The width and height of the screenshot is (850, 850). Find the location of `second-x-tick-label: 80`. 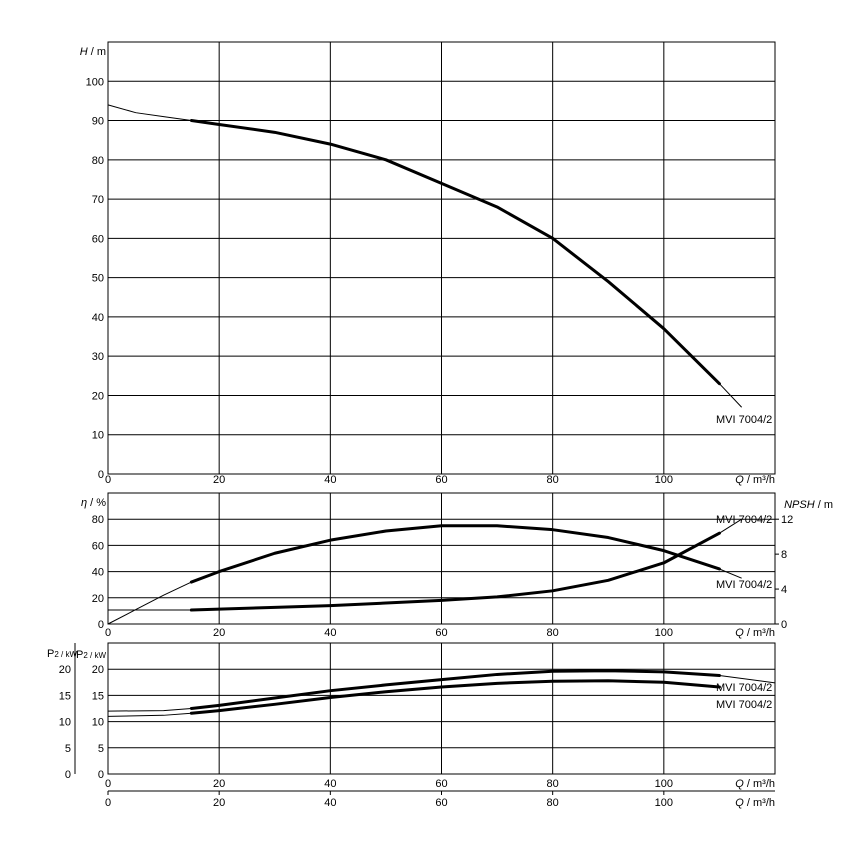

second-x-tick-label: 80 is located at coordinates (553, 803).